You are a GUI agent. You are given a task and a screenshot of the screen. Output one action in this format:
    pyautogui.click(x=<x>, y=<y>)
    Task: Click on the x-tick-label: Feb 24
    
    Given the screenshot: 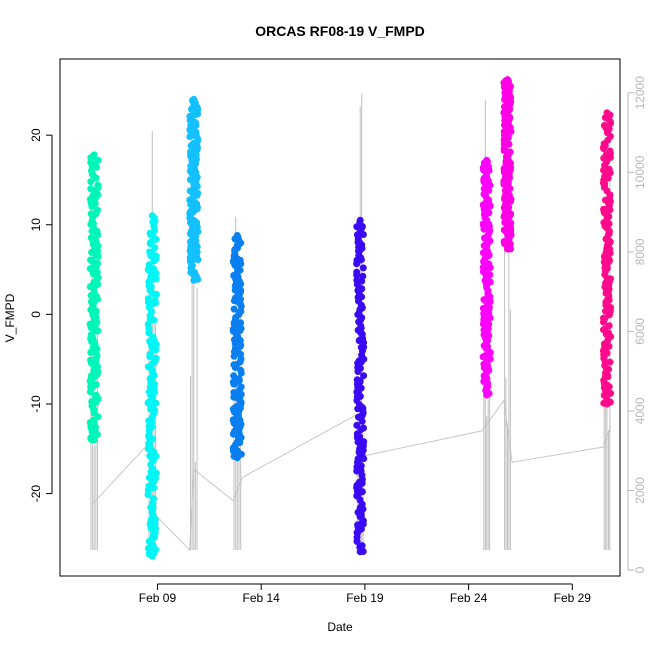 What is the action you would take?
    pyautogui.click(x=469, y=598)
    